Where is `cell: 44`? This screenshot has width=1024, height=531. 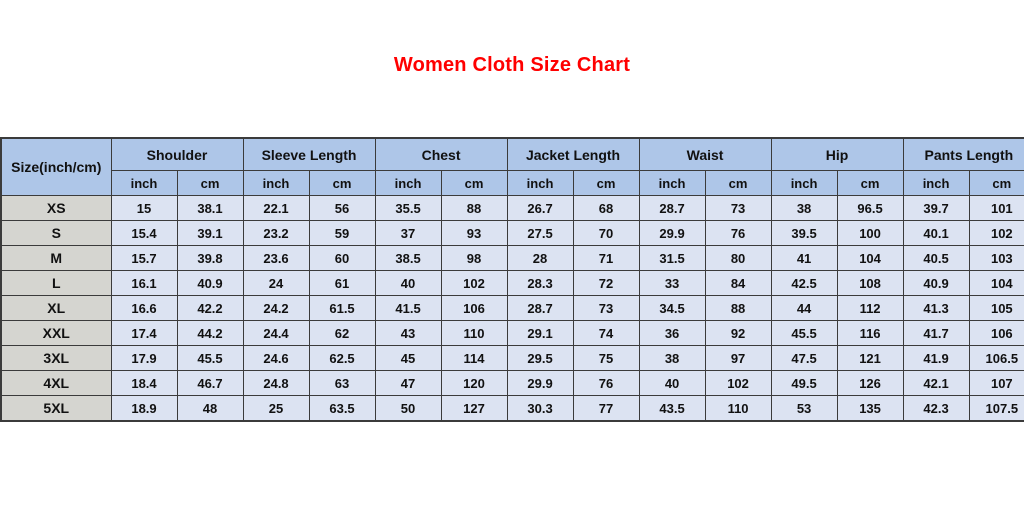 cell: 44 is located at coordinates (804, 308).